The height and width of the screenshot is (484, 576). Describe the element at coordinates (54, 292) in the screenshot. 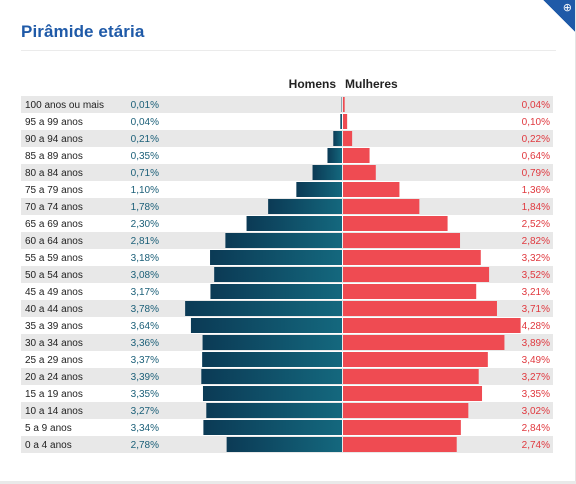

I see `age-group-label: 45 a 49 anos` at that location.